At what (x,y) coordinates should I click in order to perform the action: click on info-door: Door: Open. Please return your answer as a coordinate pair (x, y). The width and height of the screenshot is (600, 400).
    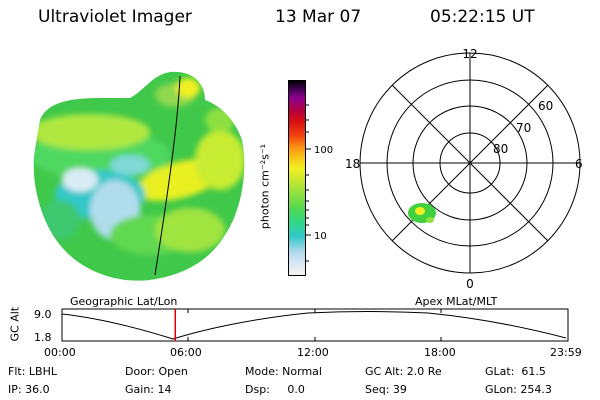
    Looking at the image, I should click on (156, 371).